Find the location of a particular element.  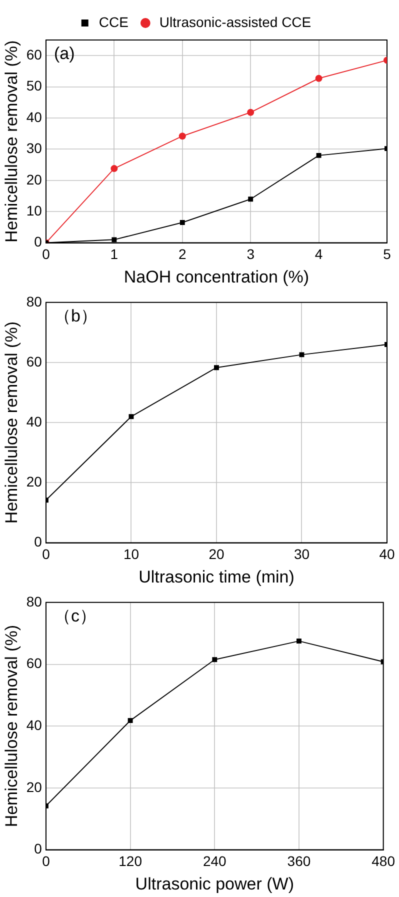

x-tick-label: 1 is located at coordinates (114, 254).